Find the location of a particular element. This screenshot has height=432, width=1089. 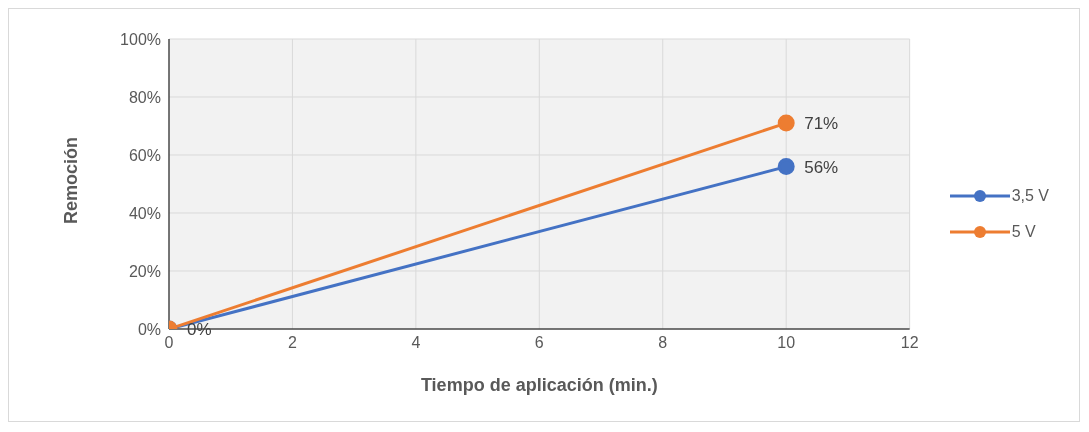

legend-label: 5 V is located at coordinates (1023, 232).